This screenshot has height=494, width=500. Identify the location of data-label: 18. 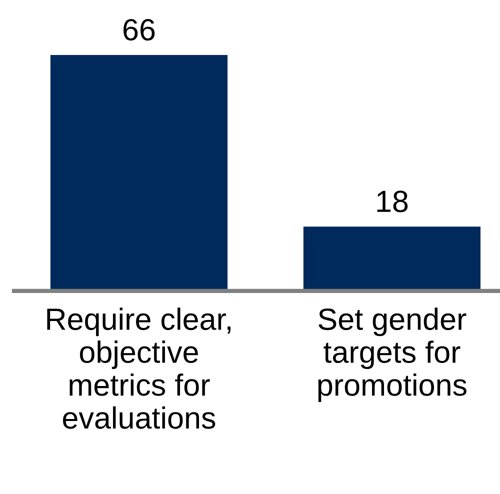
(392, 201).